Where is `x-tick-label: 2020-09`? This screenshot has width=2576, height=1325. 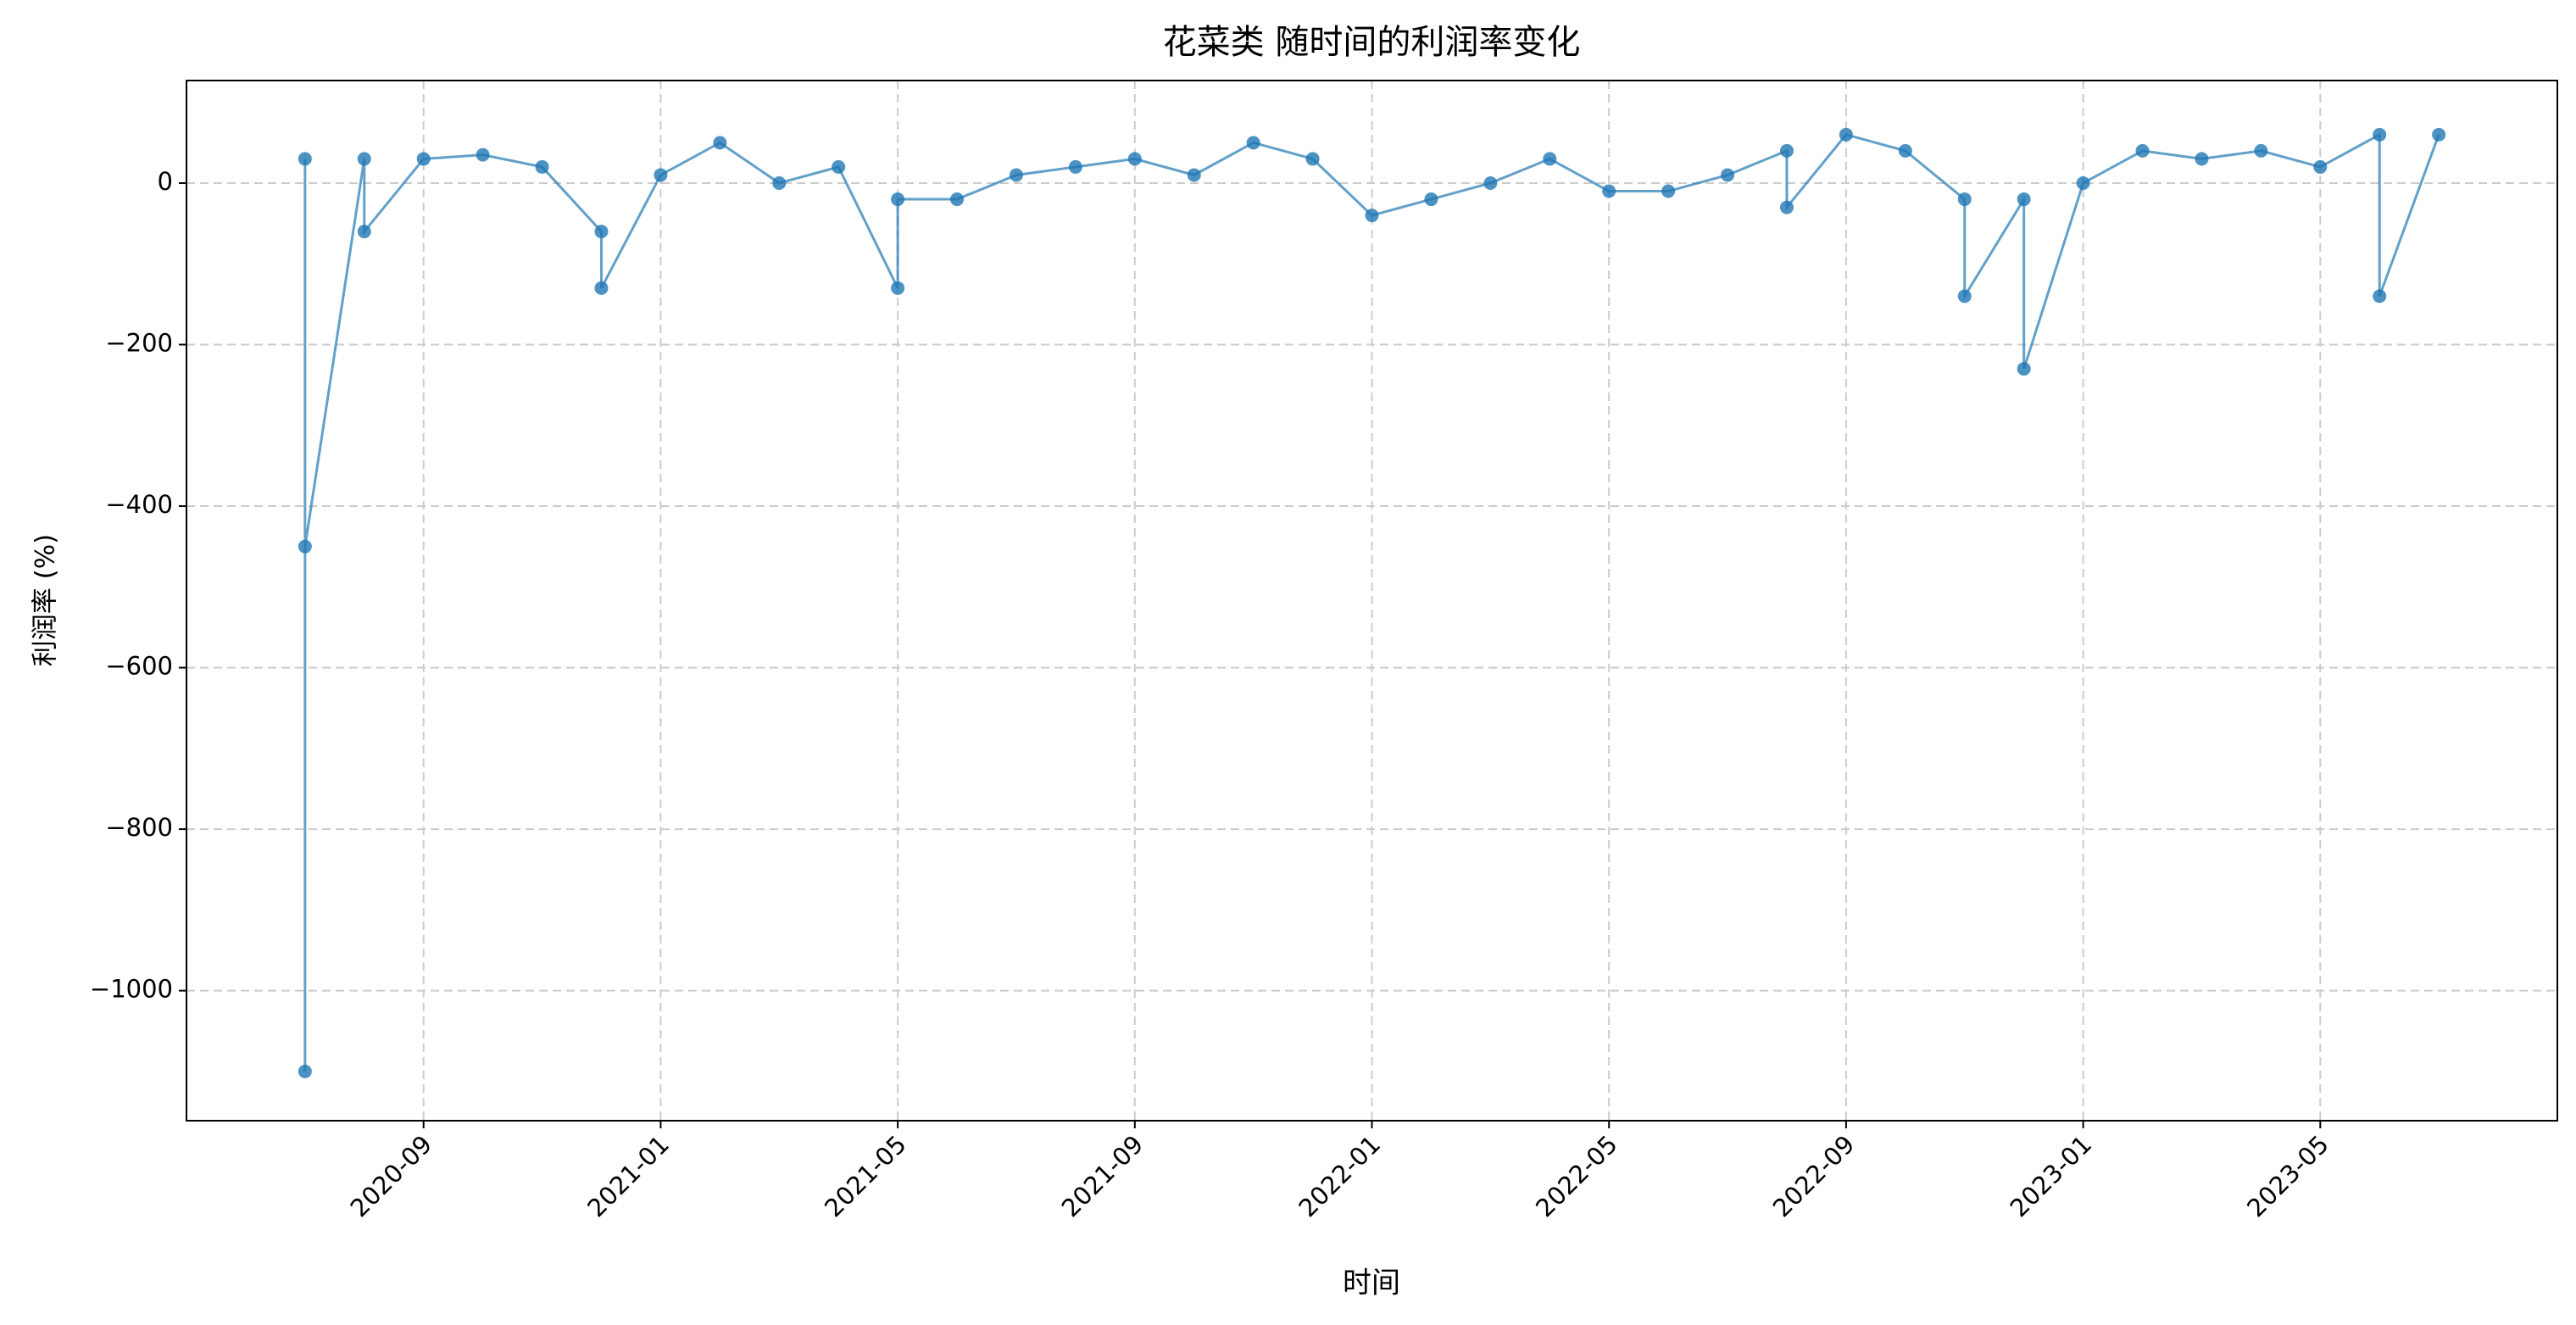 x-tick-label: 2020-09 is located at coordinates (391, 1176).